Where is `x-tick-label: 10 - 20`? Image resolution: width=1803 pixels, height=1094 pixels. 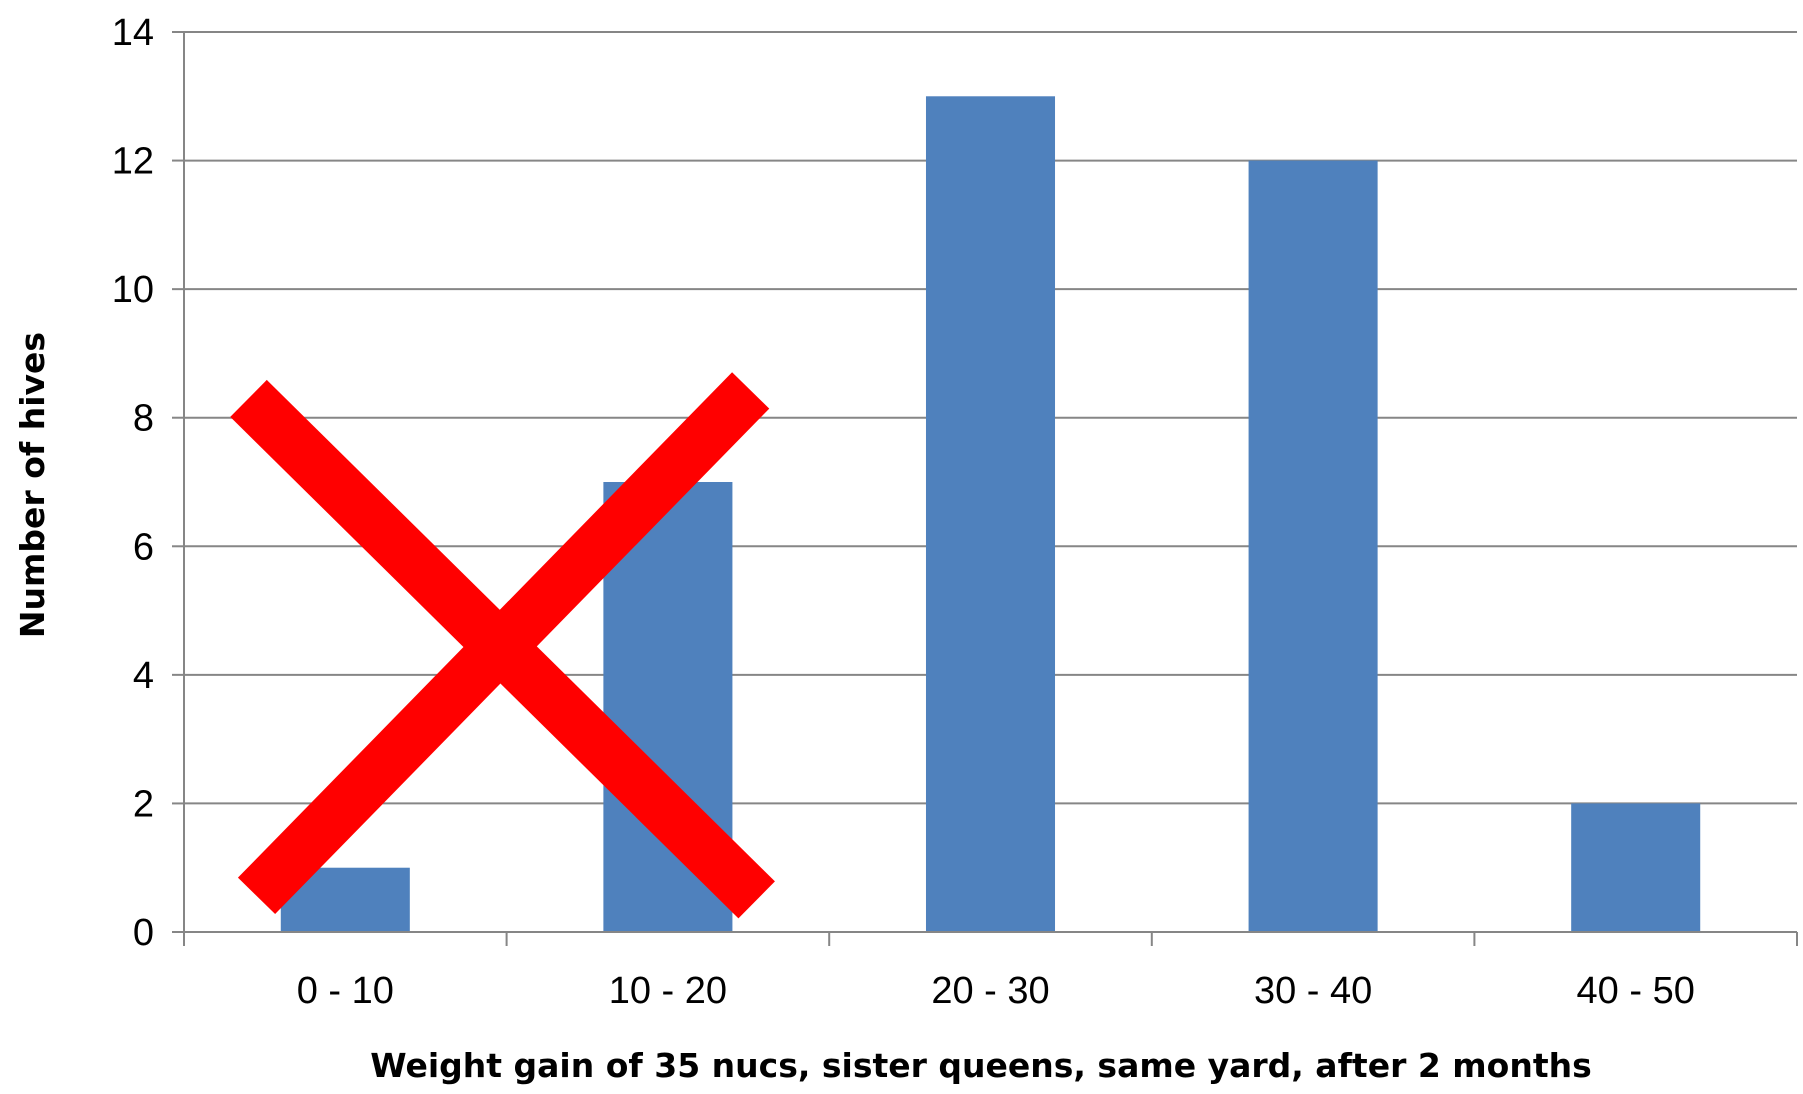
x-tick-label: 10 - 20 is located at coordinates (668, 991).